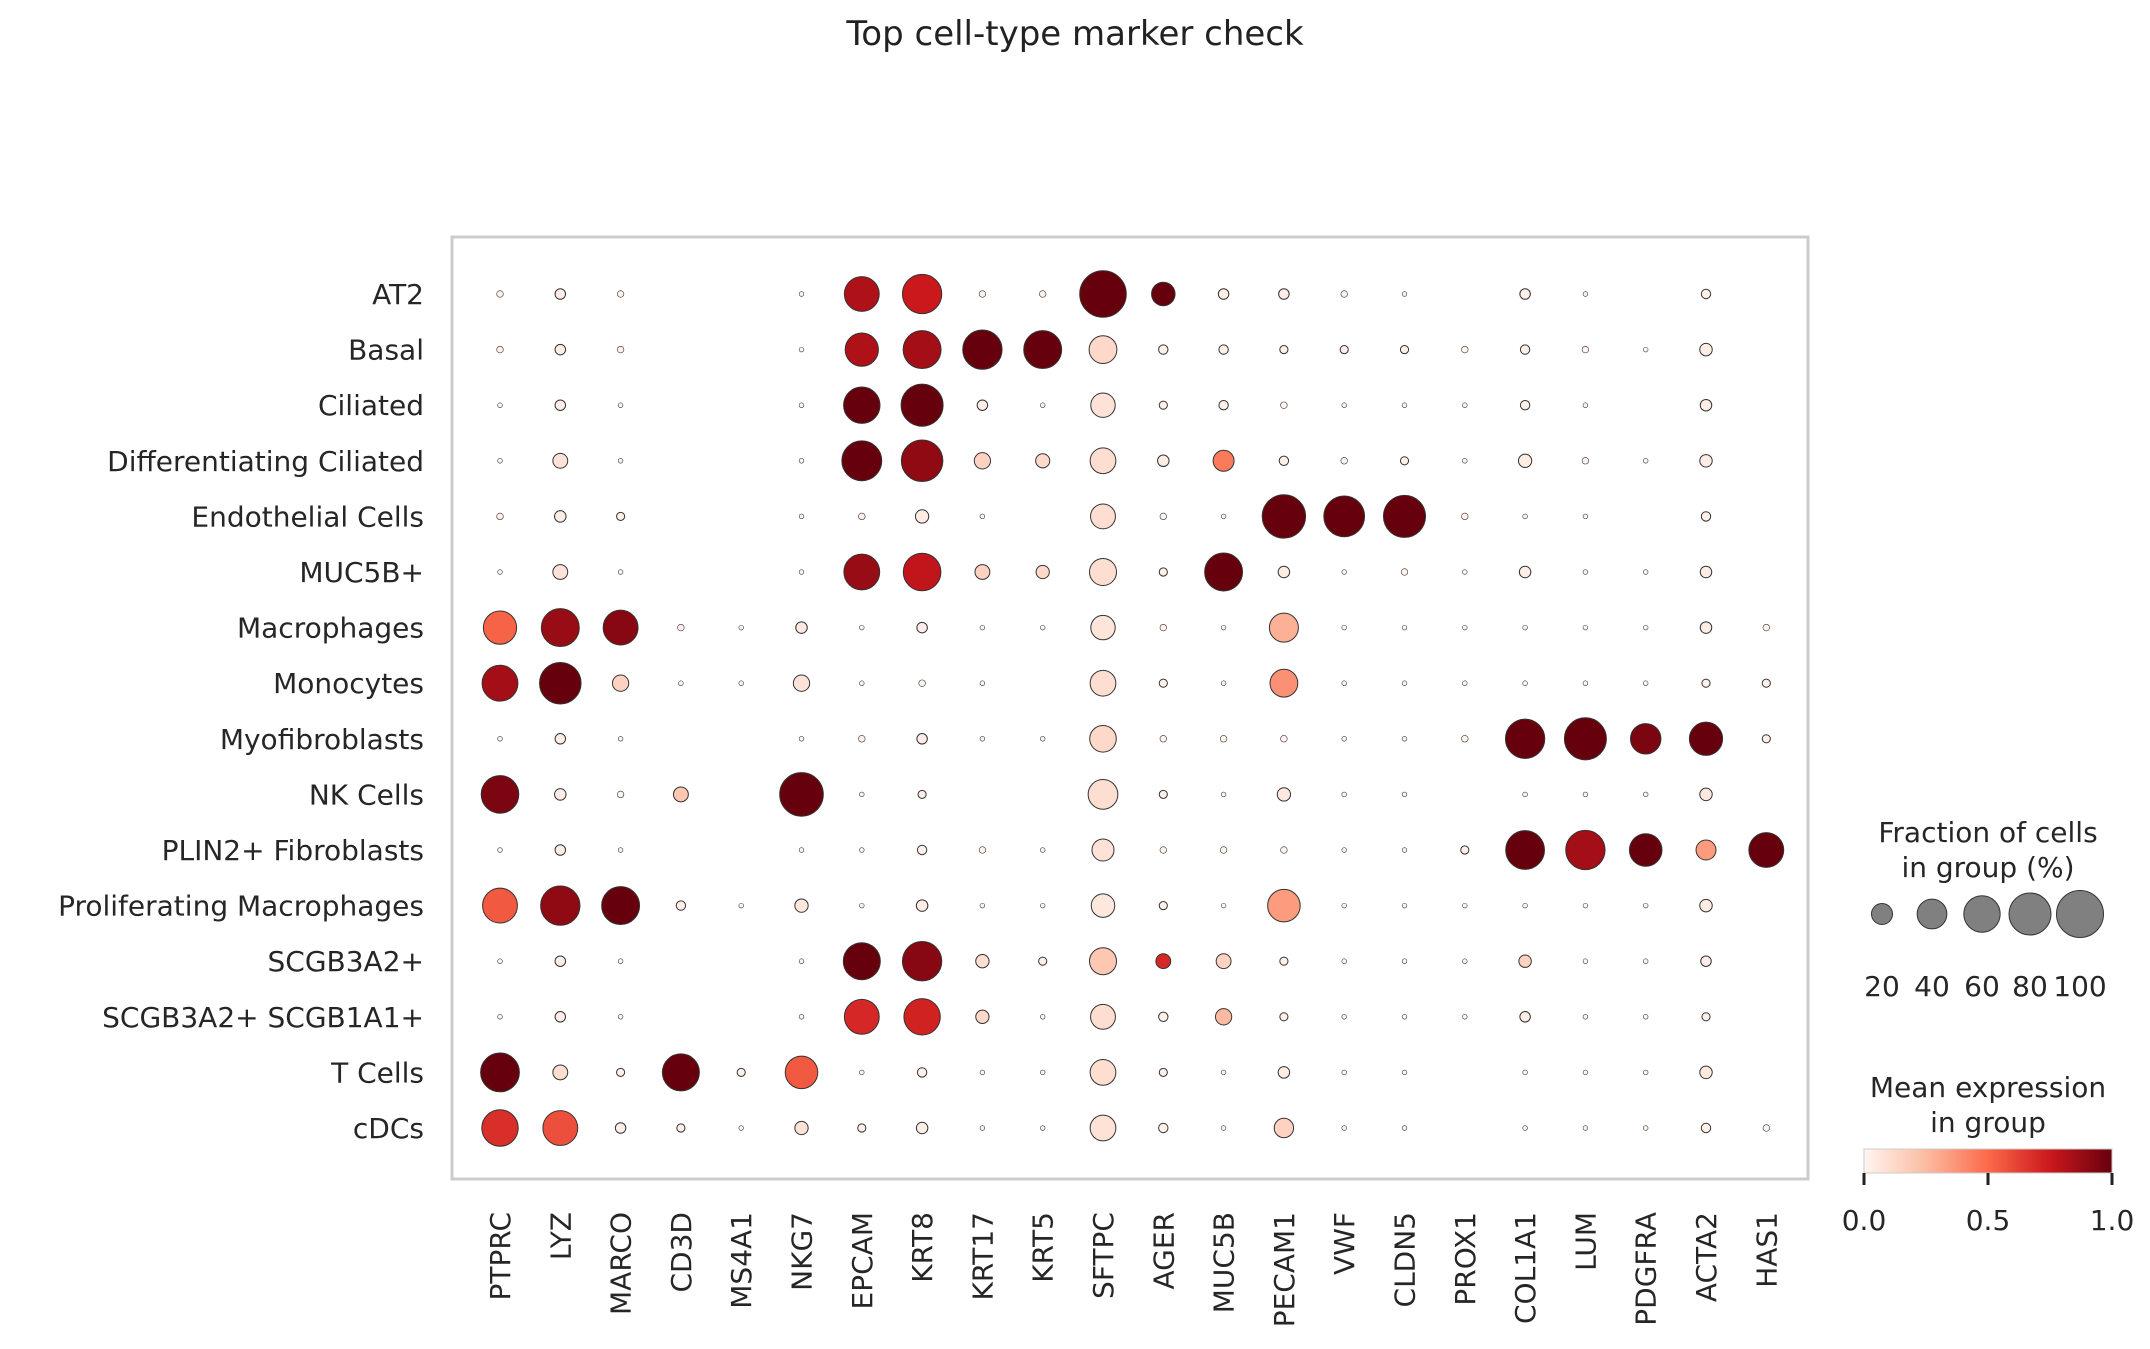  Describe the element at coordinates (241, 906) in the screenshot. I see `group-label: Proliferating Macrophages` at that location.